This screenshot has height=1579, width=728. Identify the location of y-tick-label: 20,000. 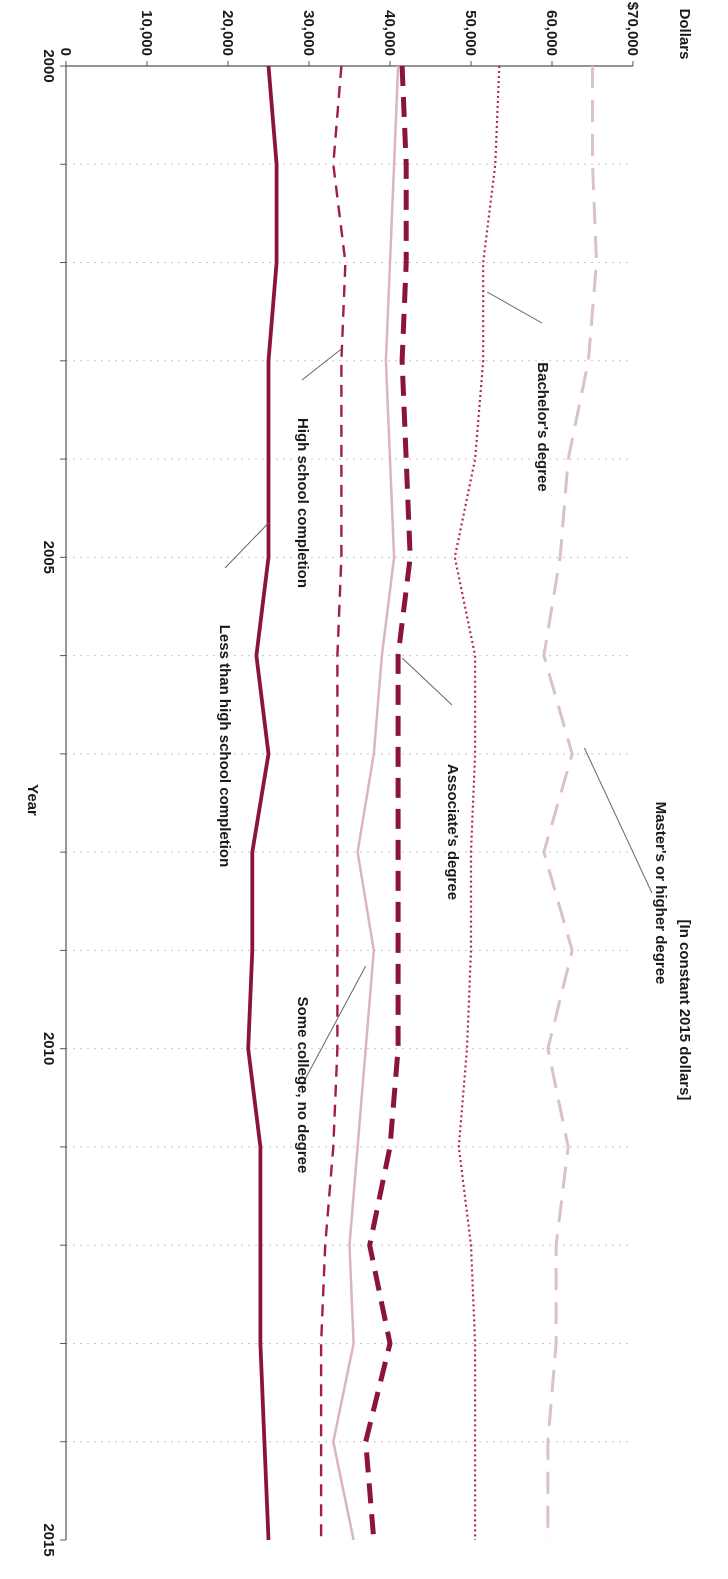
(227, 33).